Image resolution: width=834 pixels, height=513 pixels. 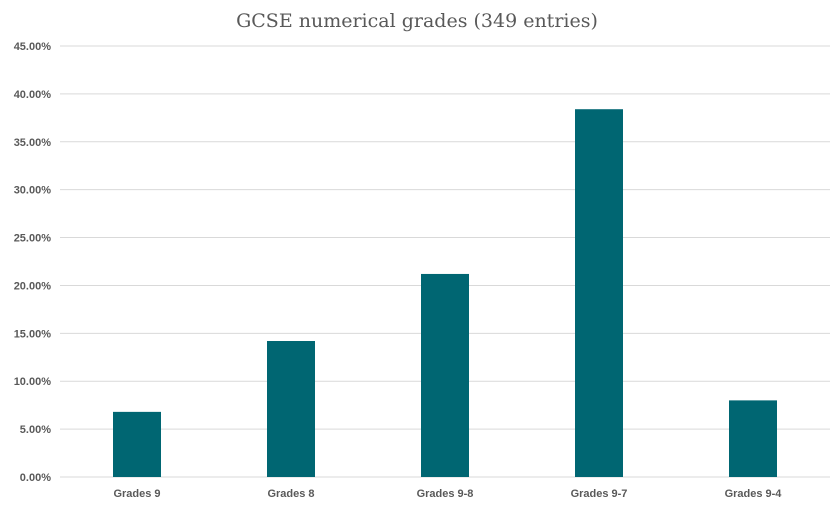 I want to click on y-tick-label: 30.00%, so click(x=33, y=191).